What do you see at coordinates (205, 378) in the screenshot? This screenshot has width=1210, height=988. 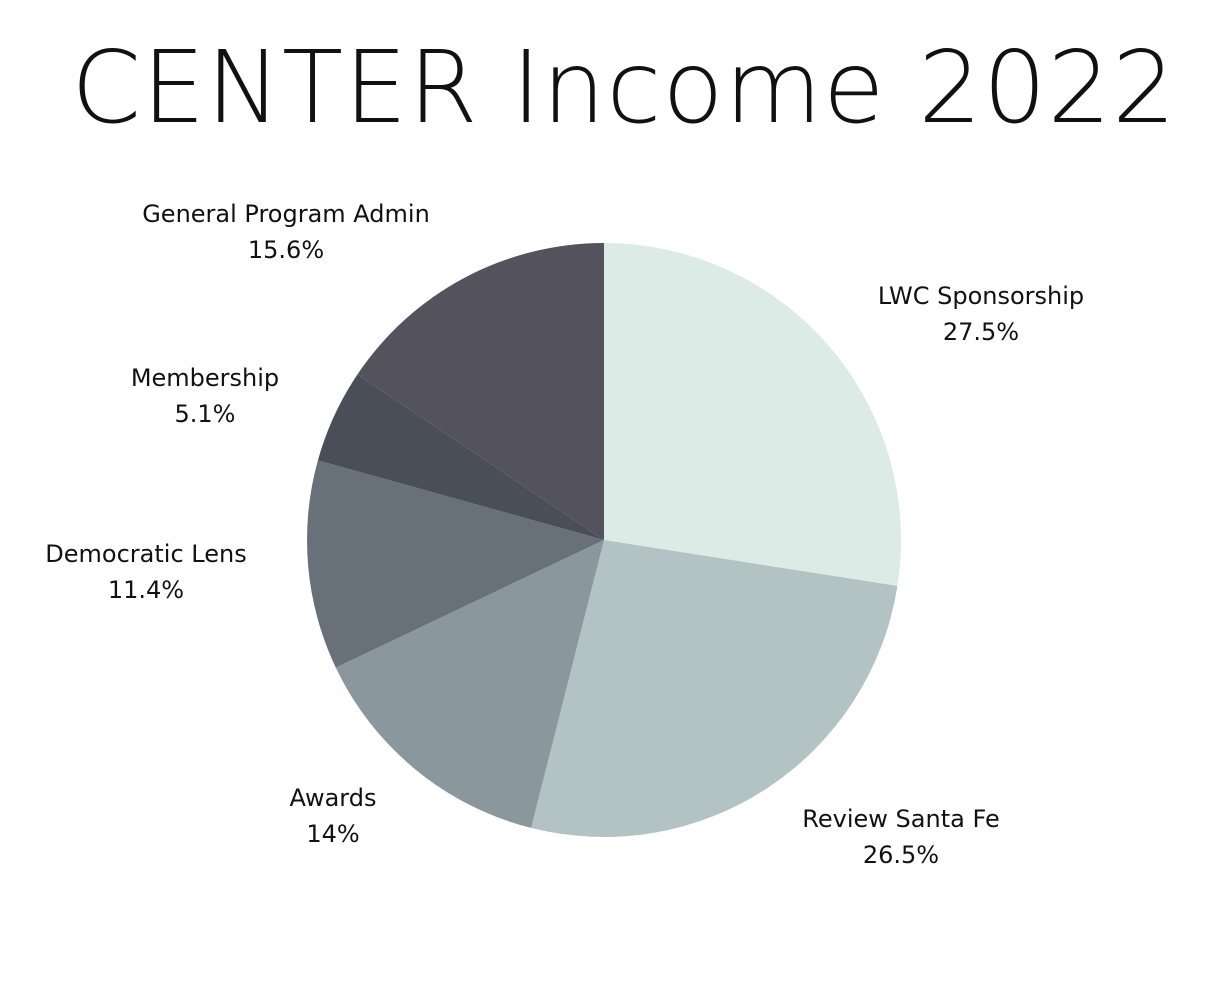 I see `slice-label-name: Membership` at bounding box center [205, 378].